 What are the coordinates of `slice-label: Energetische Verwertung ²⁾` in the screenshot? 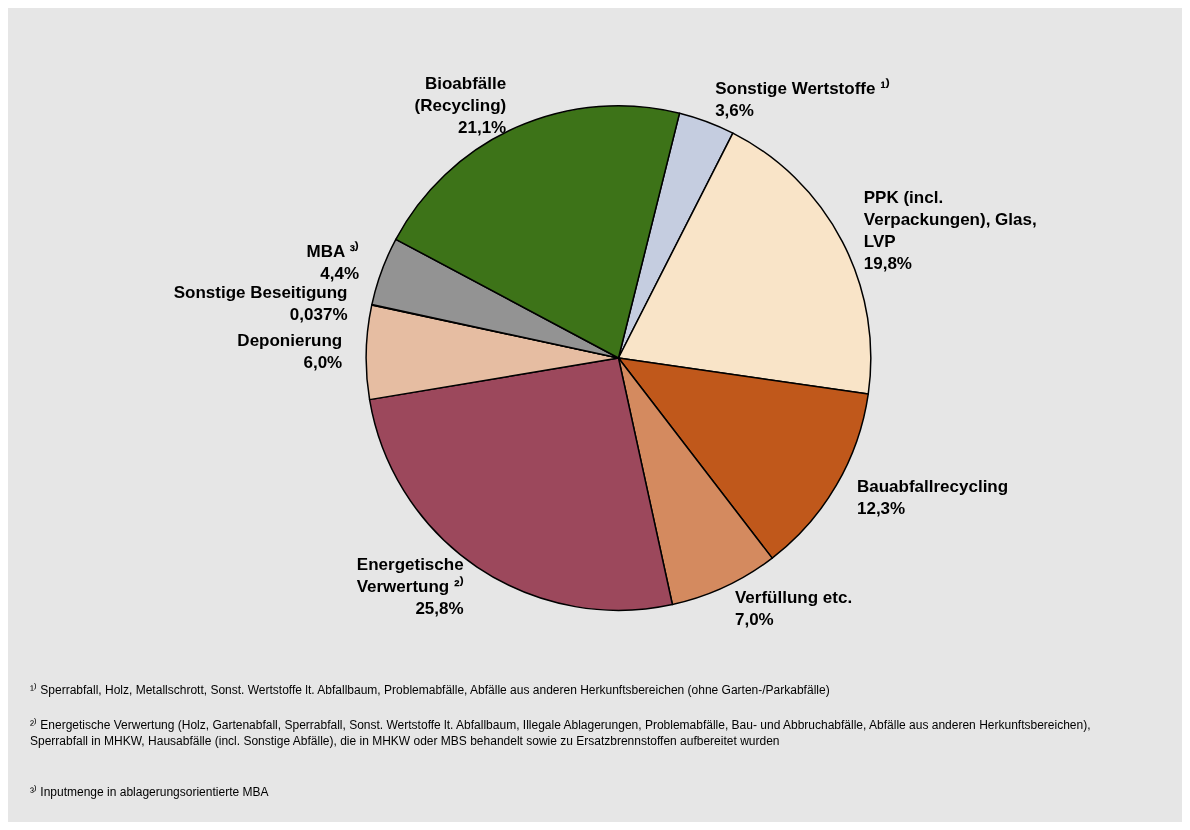 It's located at (410, 576).